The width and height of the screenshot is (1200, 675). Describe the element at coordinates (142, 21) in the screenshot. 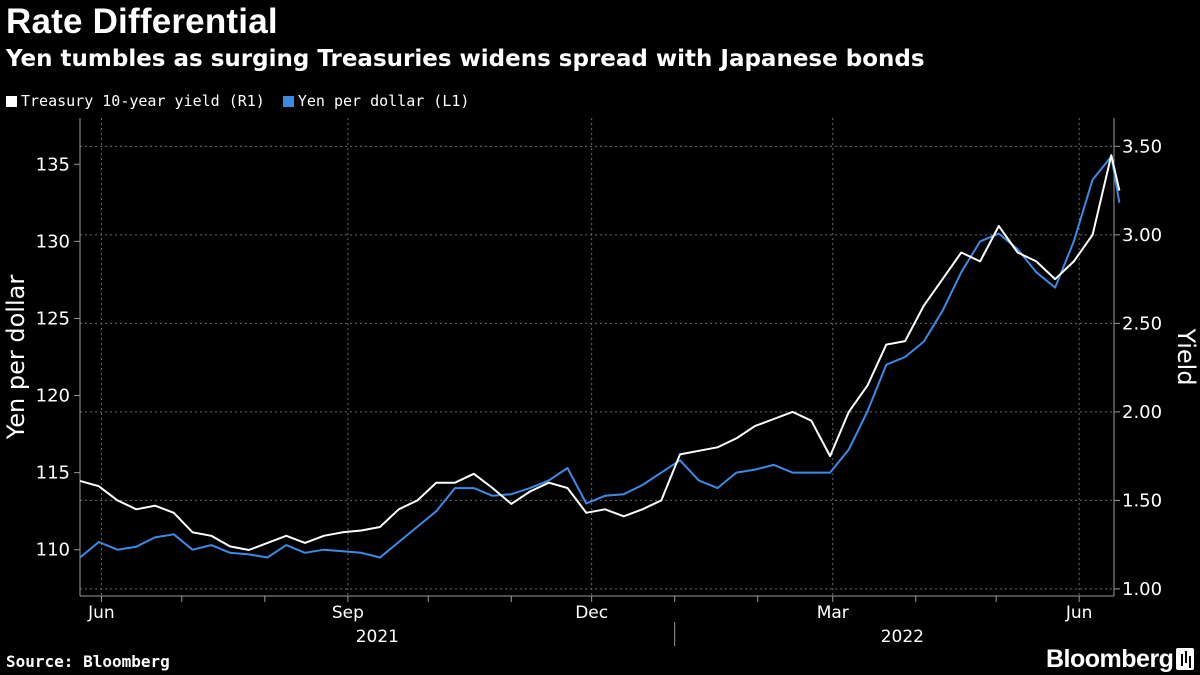

I see `chart-title: Rate Differential` at that location.